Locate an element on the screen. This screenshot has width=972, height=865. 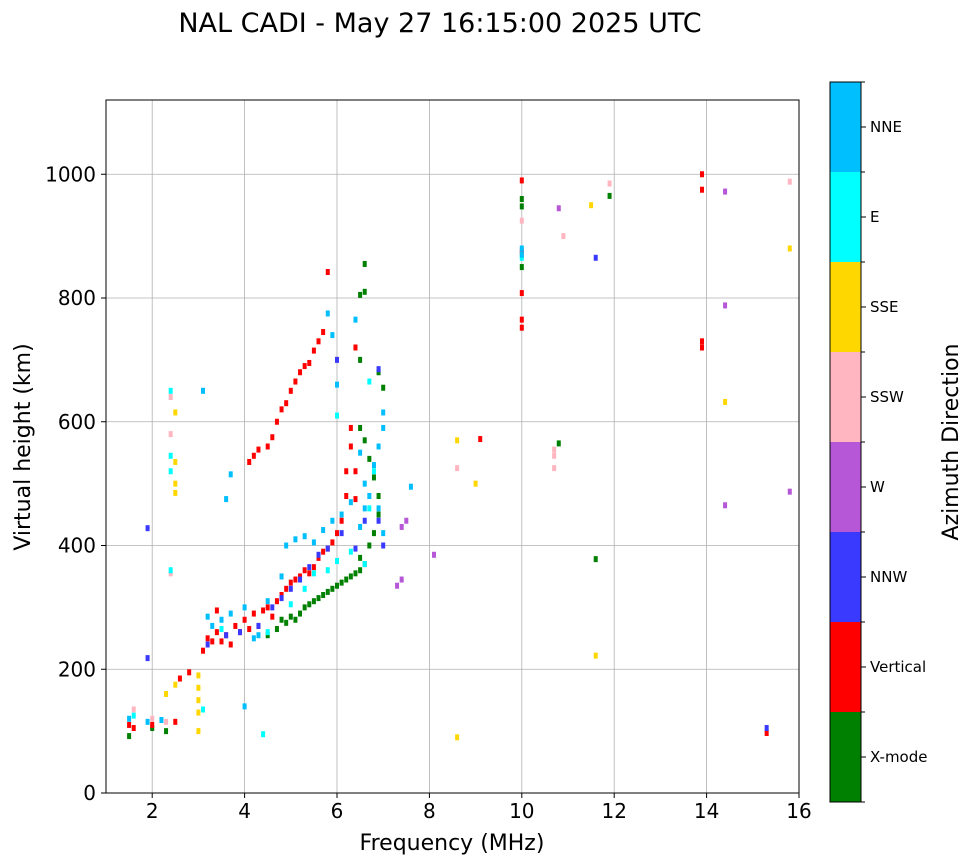
colorbar-tick-label: SSW is located at coordinates (887, 397).